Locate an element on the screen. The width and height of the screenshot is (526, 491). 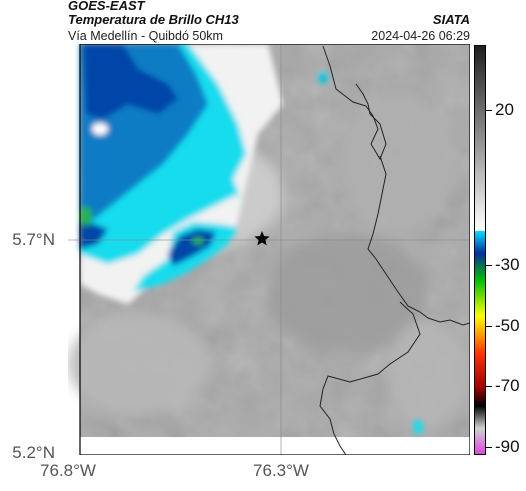
lon-label-76.3: 76.3°W is located at coordinates (281, 470).